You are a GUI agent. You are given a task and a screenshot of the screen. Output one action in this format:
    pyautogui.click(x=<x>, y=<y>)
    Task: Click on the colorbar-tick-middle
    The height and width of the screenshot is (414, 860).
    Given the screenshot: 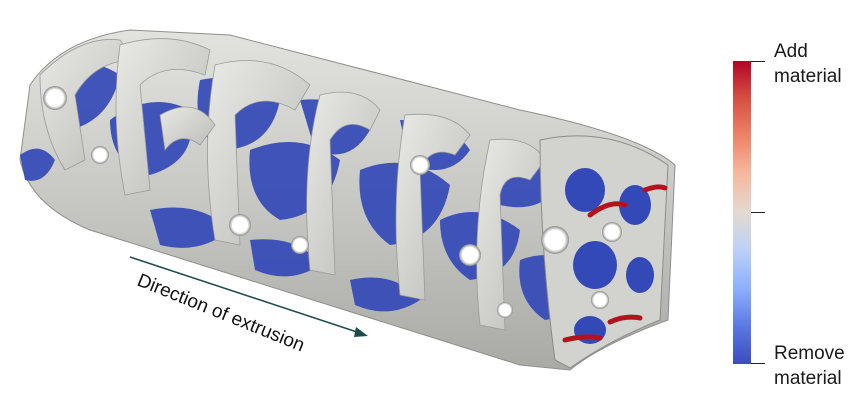 What is the action you would take?
    pyautogui.click(x=758, y=212)
    